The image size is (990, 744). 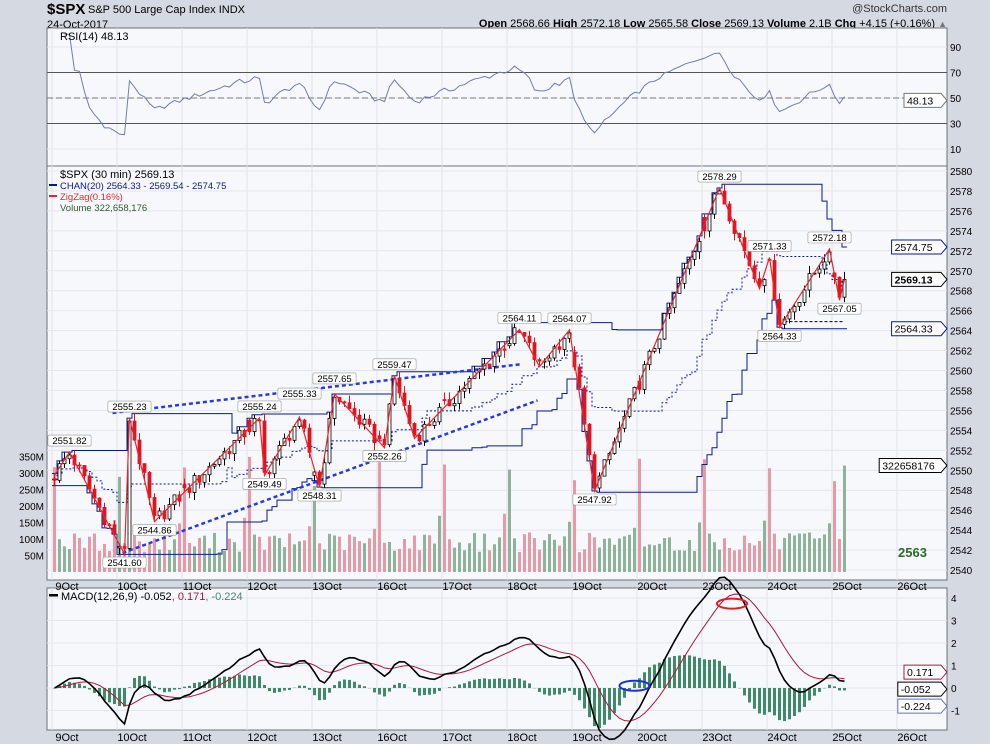 I want to click on price-tick: 2574, so click(x=961, y=232).